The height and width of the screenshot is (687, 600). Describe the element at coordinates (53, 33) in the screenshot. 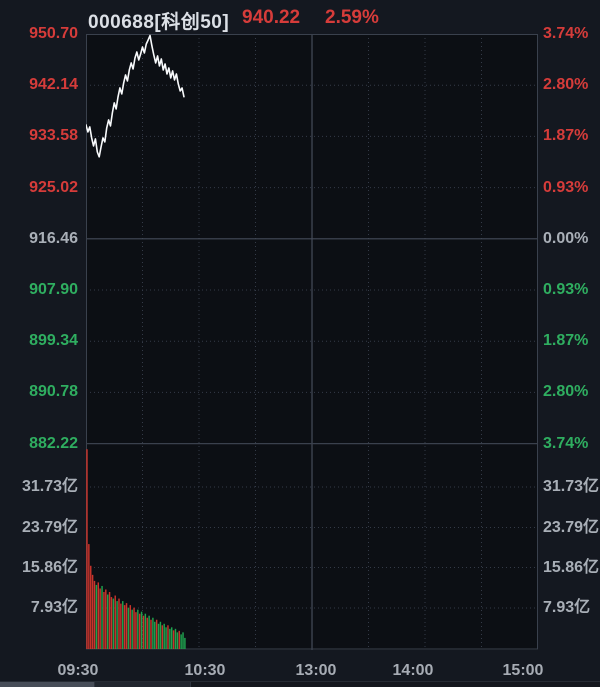

I see `price-label: 950.70` at that location.